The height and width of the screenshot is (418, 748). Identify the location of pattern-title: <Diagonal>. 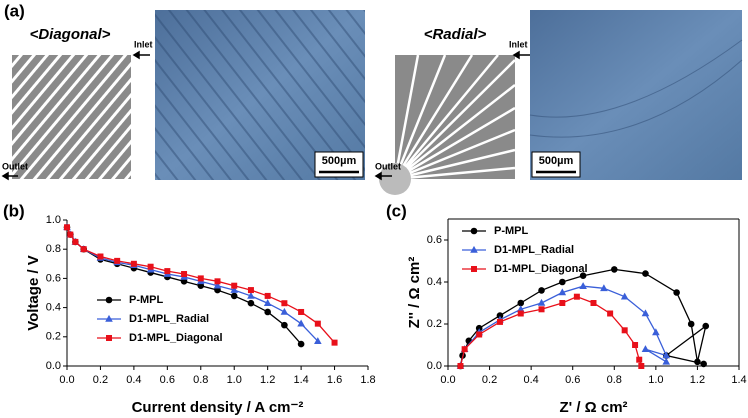
(70, 34).